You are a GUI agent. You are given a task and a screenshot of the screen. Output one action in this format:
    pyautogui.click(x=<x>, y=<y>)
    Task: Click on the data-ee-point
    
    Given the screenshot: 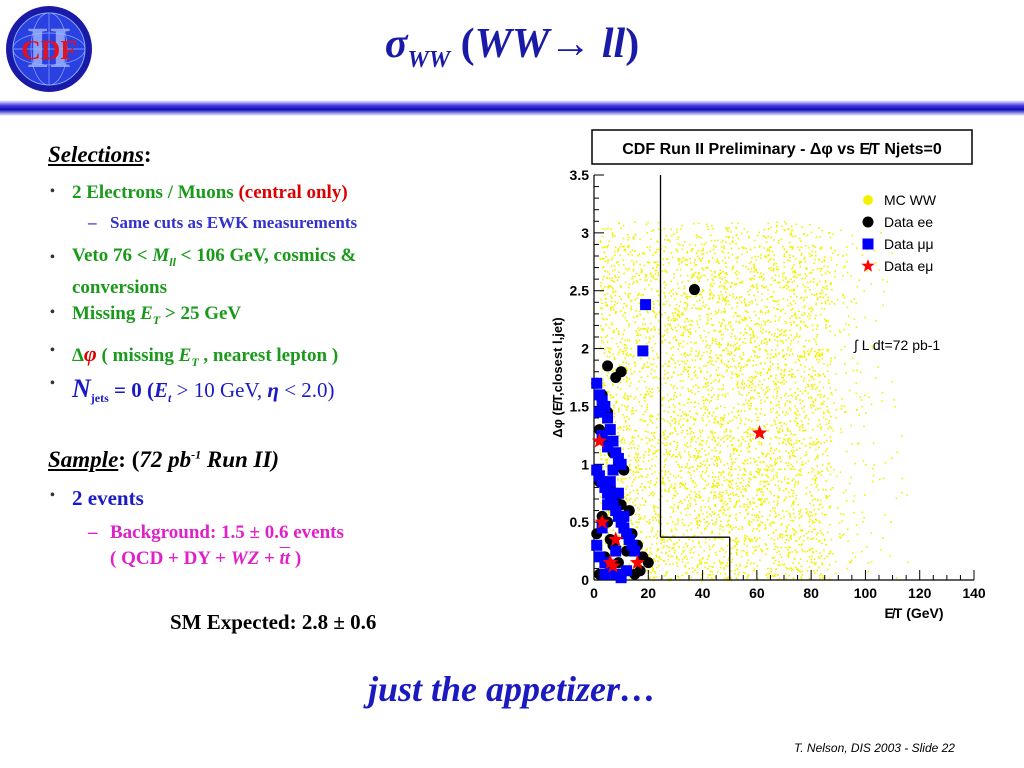 What is the action you would take?
    pyautogui.click(x=621, y=372)
    